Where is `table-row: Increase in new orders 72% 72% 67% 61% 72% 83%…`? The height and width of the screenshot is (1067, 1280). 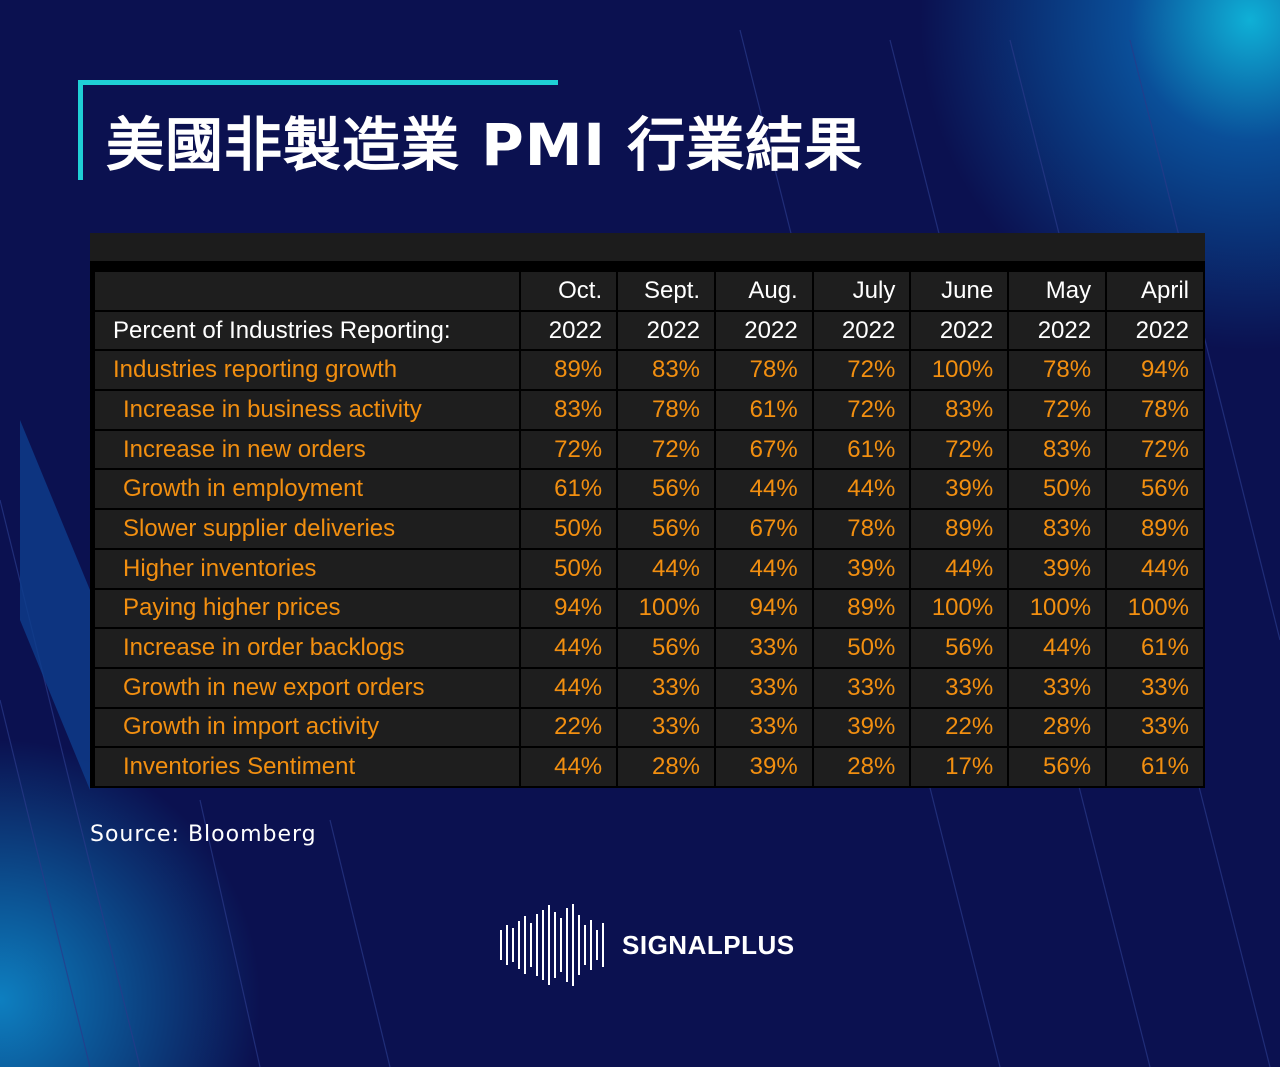
table-row: Increase in new orders 72% 72% 67% 61% 72% 83%… is located at coordinates (649, 449).